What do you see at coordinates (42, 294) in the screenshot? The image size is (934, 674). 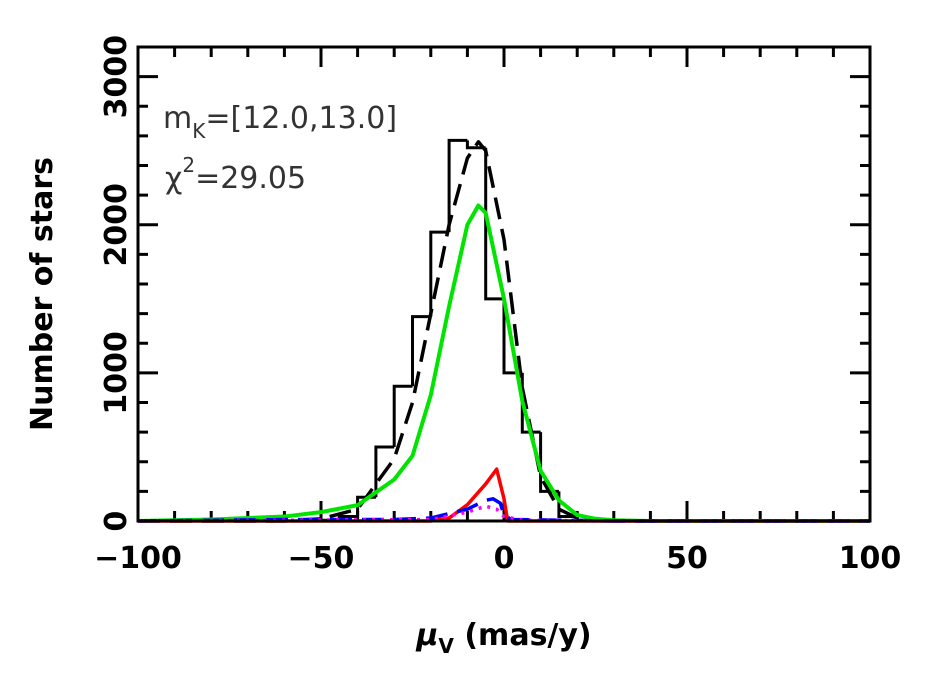 I see `y-axis-label: Number of stars` at bounding box center [42, 294].